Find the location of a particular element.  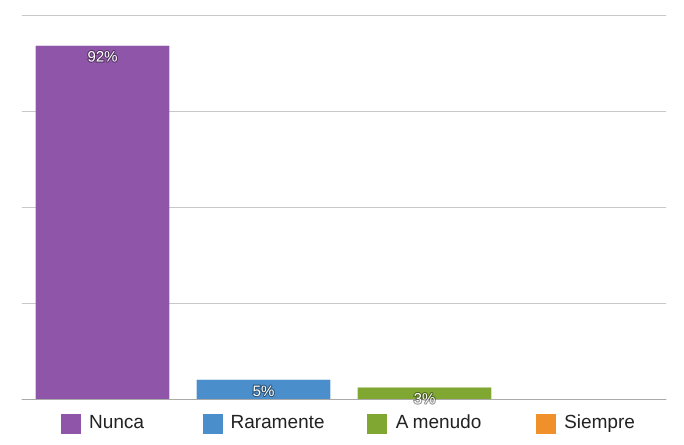

x-tick-label: Siempre is located at coordinates (599, 422).